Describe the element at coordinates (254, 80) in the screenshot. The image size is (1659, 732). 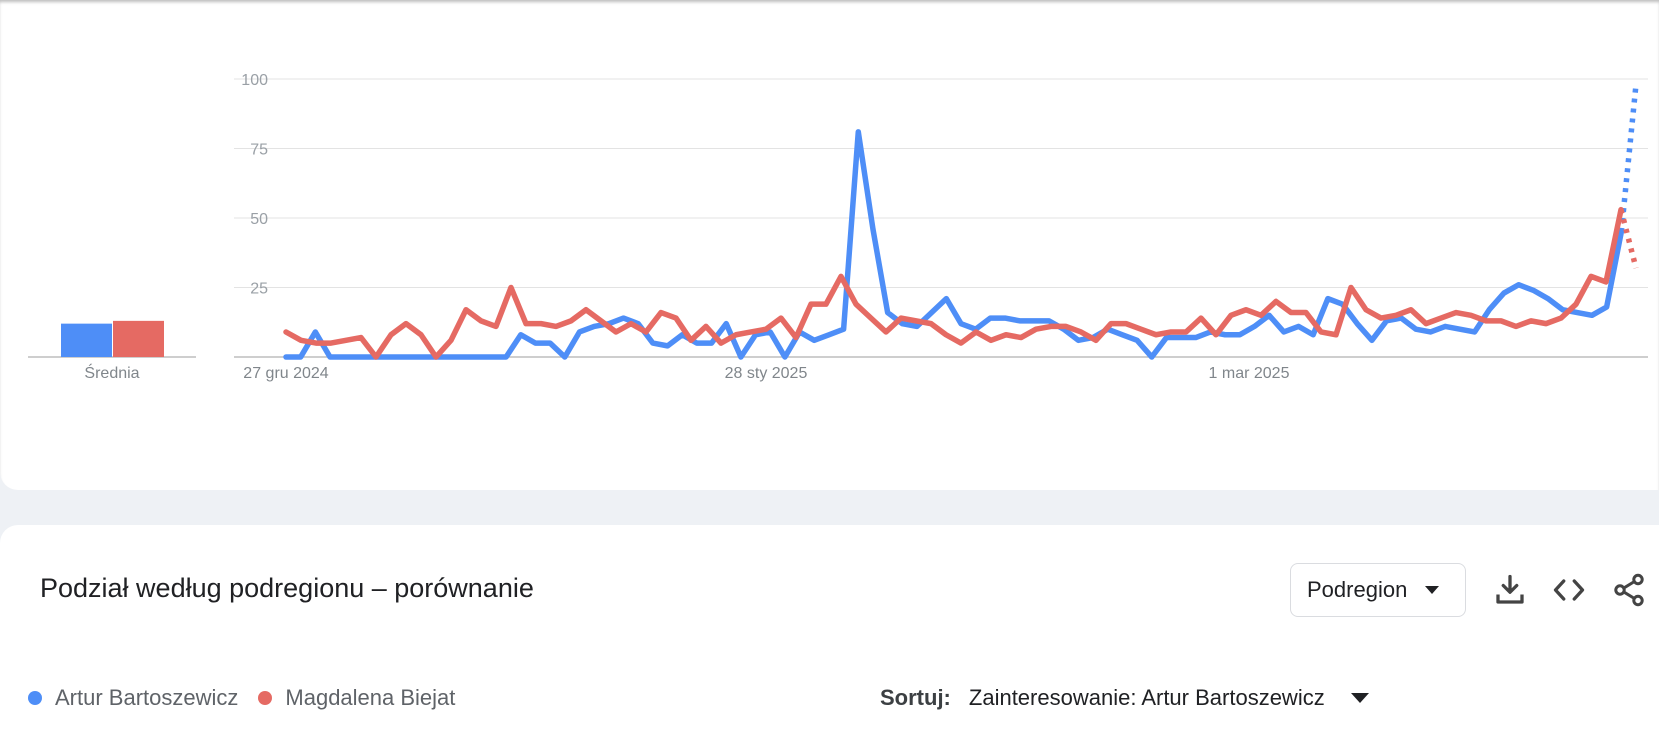
I see `y-tick-label: 100` at that location.